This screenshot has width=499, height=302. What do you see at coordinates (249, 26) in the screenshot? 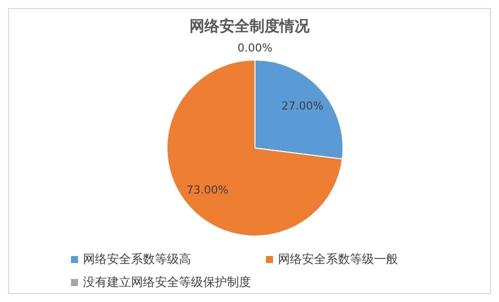
I see `chart-title: 网络安全制度情况` at bounding box center [249, 26].